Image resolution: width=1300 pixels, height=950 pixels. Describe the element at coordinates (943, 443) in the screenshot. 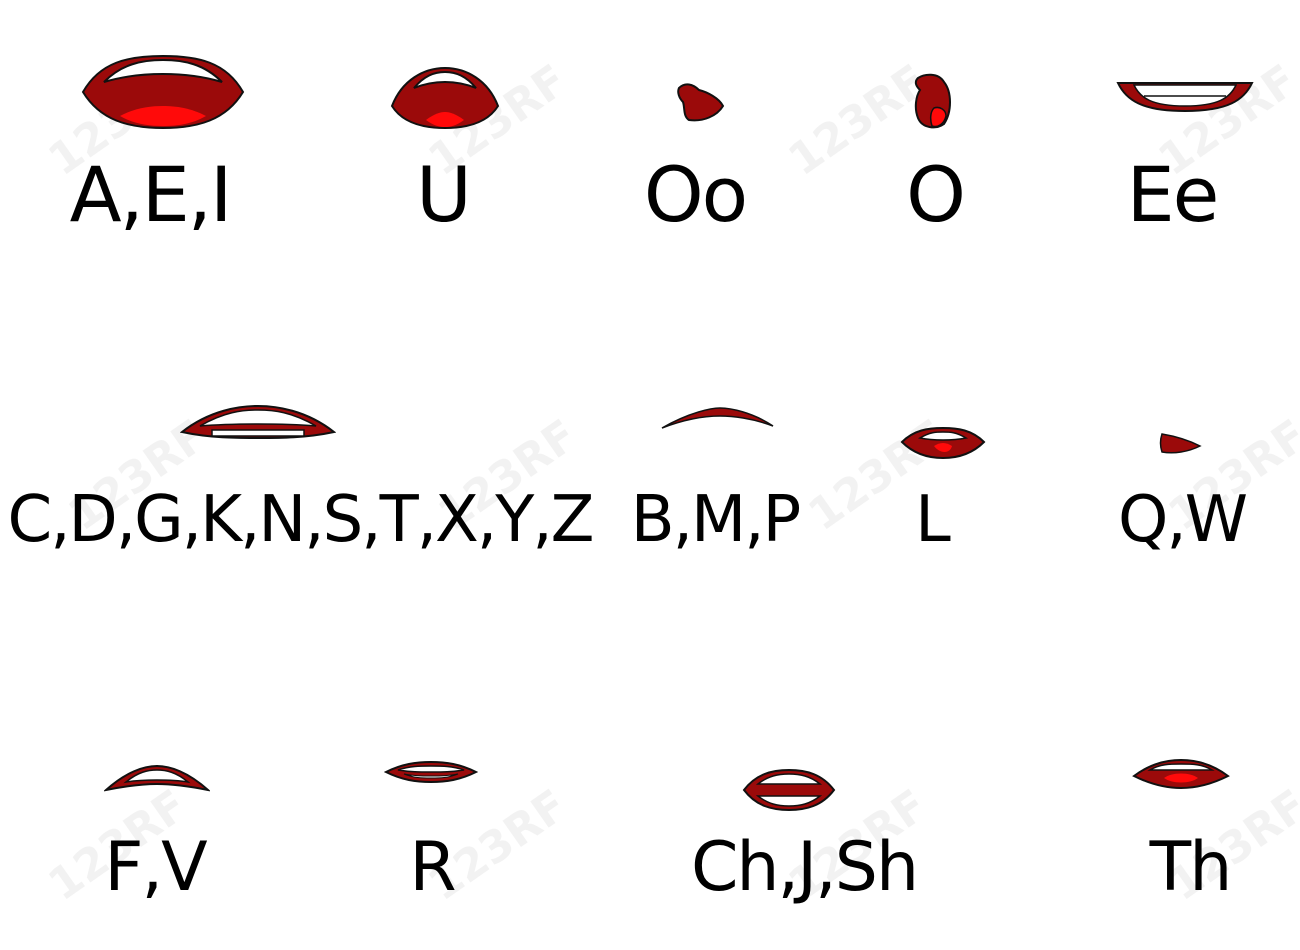

I see `mouth-l-icon` at that location.